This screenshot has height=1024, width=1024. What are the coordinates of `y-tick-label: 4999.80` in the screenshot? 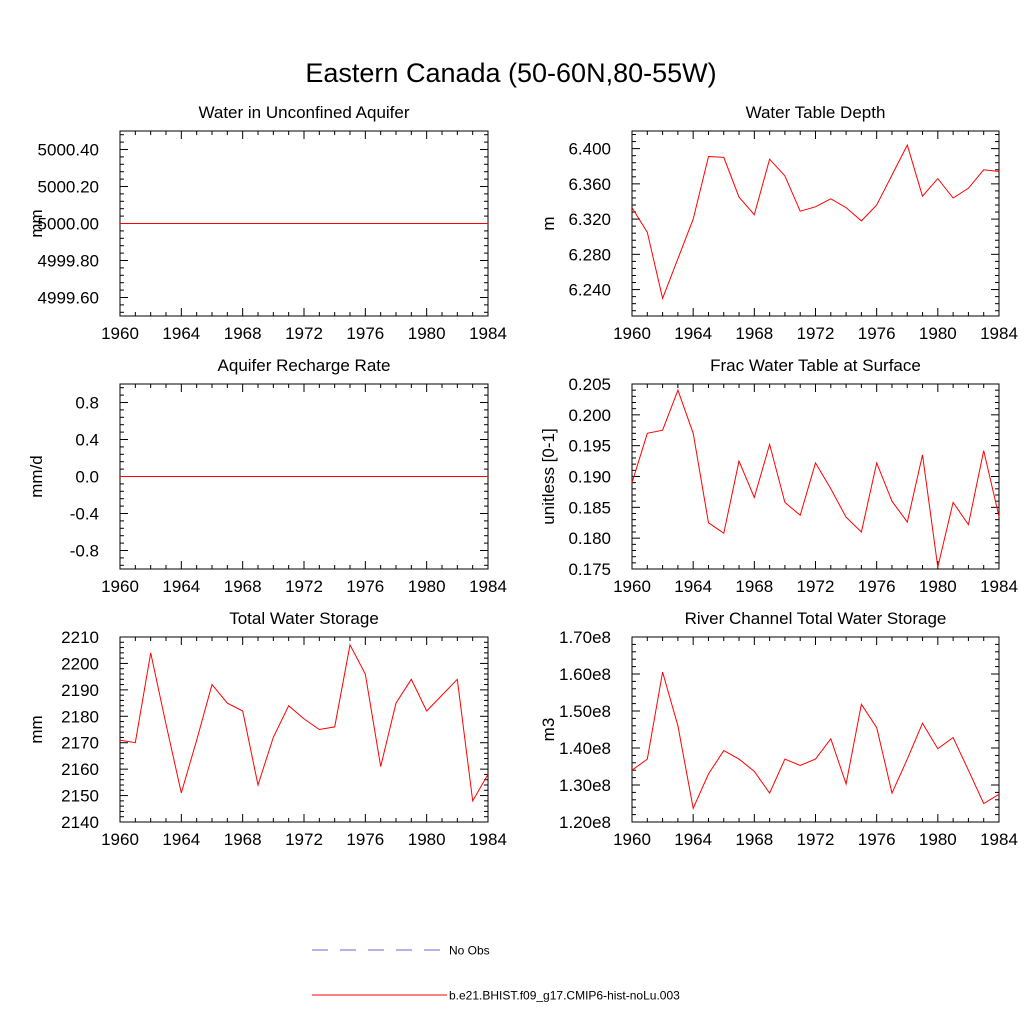 It's located at (68, 261).